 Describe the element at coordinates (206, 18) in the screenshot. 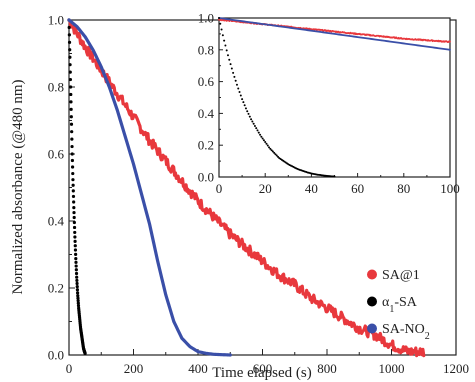

I see `inset-y-tick-label: 1.0` at that location.